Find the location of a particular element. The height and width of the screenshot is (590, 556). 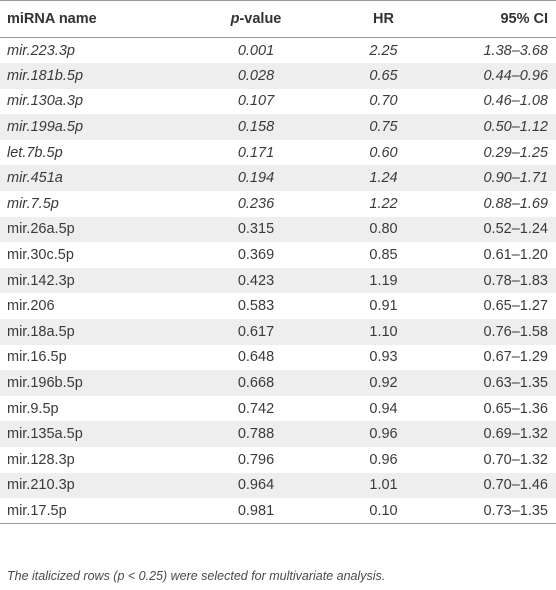

cell-mirna-name: mir.128.3p is located at coordinates (41, 459).